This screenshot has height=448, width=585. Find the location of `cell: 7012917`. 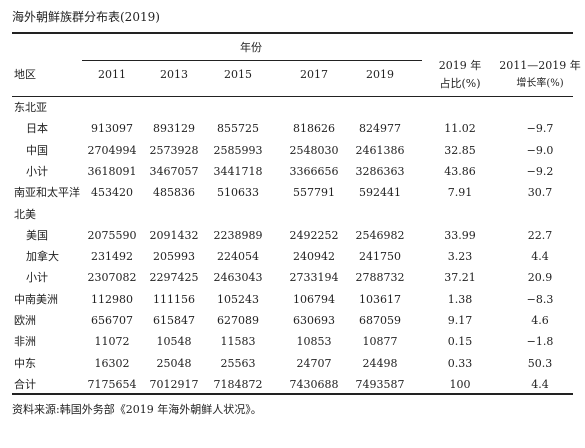

cell: 7012917 is located at coordinates (174, 384).